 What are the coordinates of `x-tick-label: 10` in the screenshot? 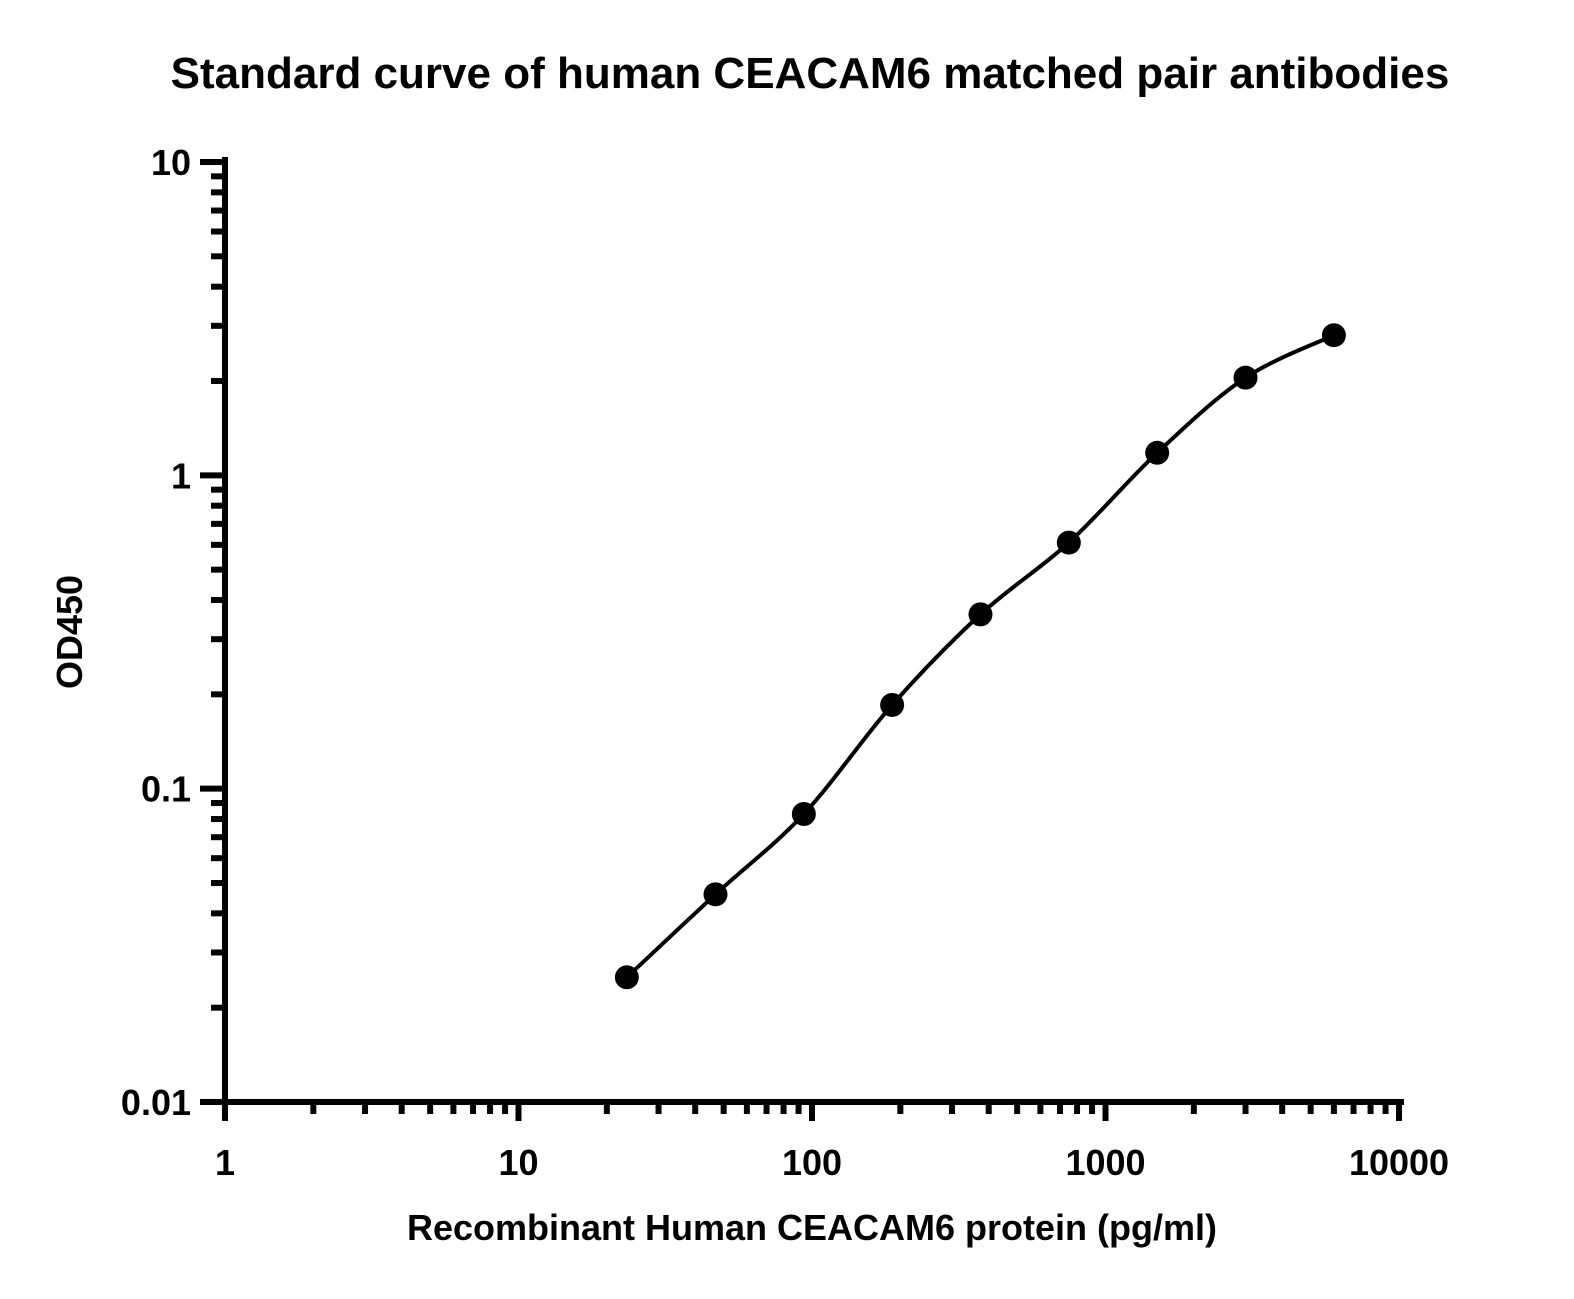 It's located at (518, 1162).